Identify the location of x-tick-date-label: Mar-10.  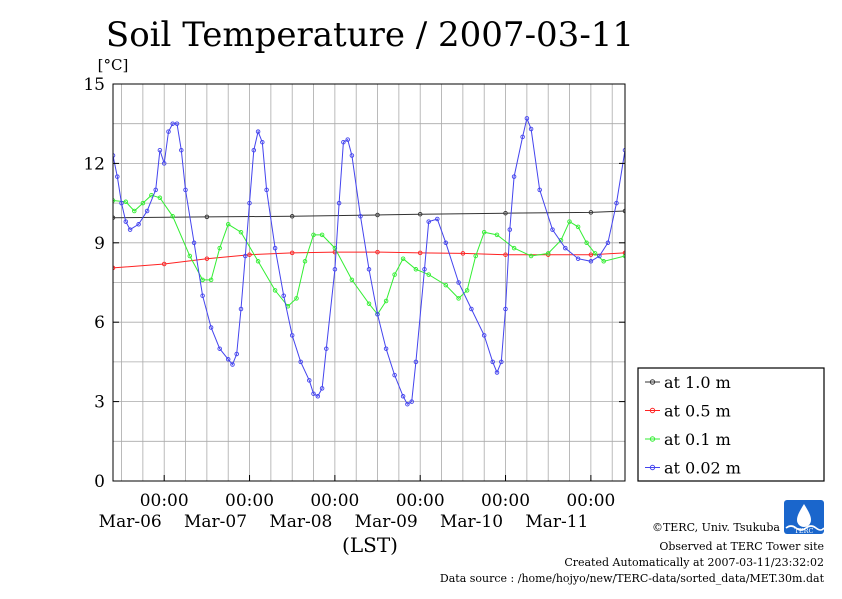
(471, 522).